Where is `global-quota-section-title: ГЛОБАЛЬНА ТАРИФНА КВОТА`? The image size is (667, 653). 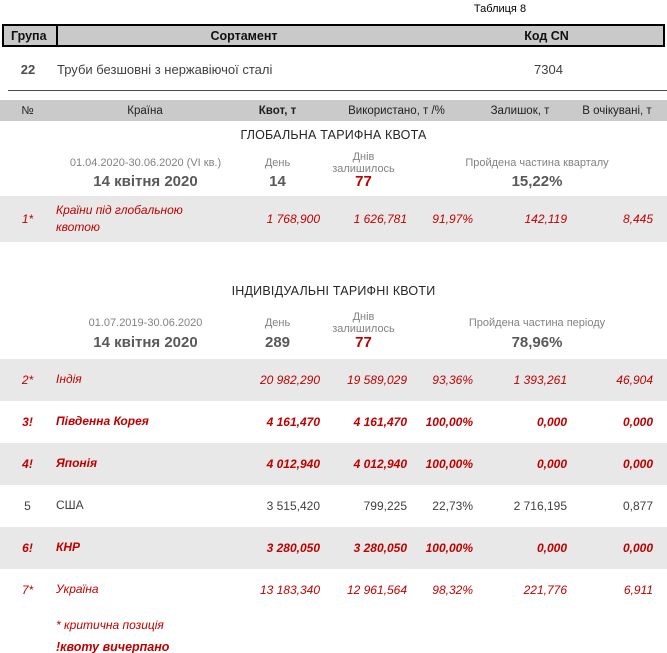 global-quota-section-title: ГЛОБАЛЬНА ТАРИФНА КВОТА is located at coordinates (333, 135).